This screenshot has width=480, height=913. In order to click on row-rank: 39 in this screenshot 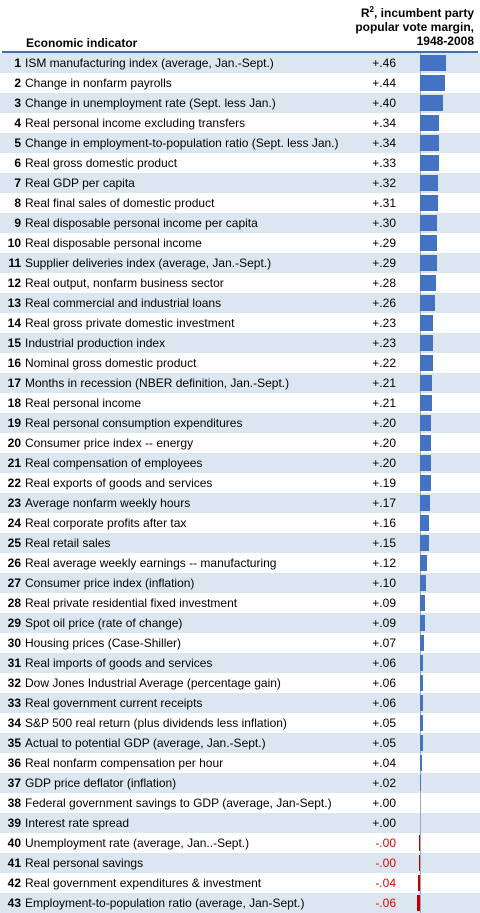, I will do `click(14, 823)`.